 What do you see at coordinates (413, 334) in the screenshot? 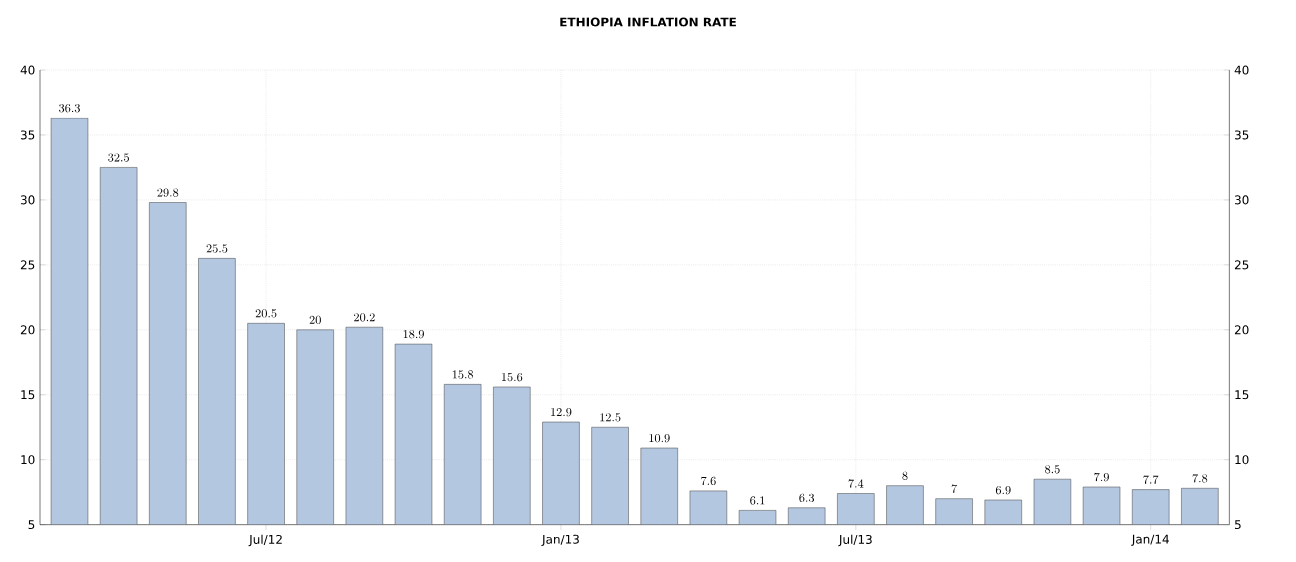
I see `data-label: 18.9` at bounding box center [413, 334].